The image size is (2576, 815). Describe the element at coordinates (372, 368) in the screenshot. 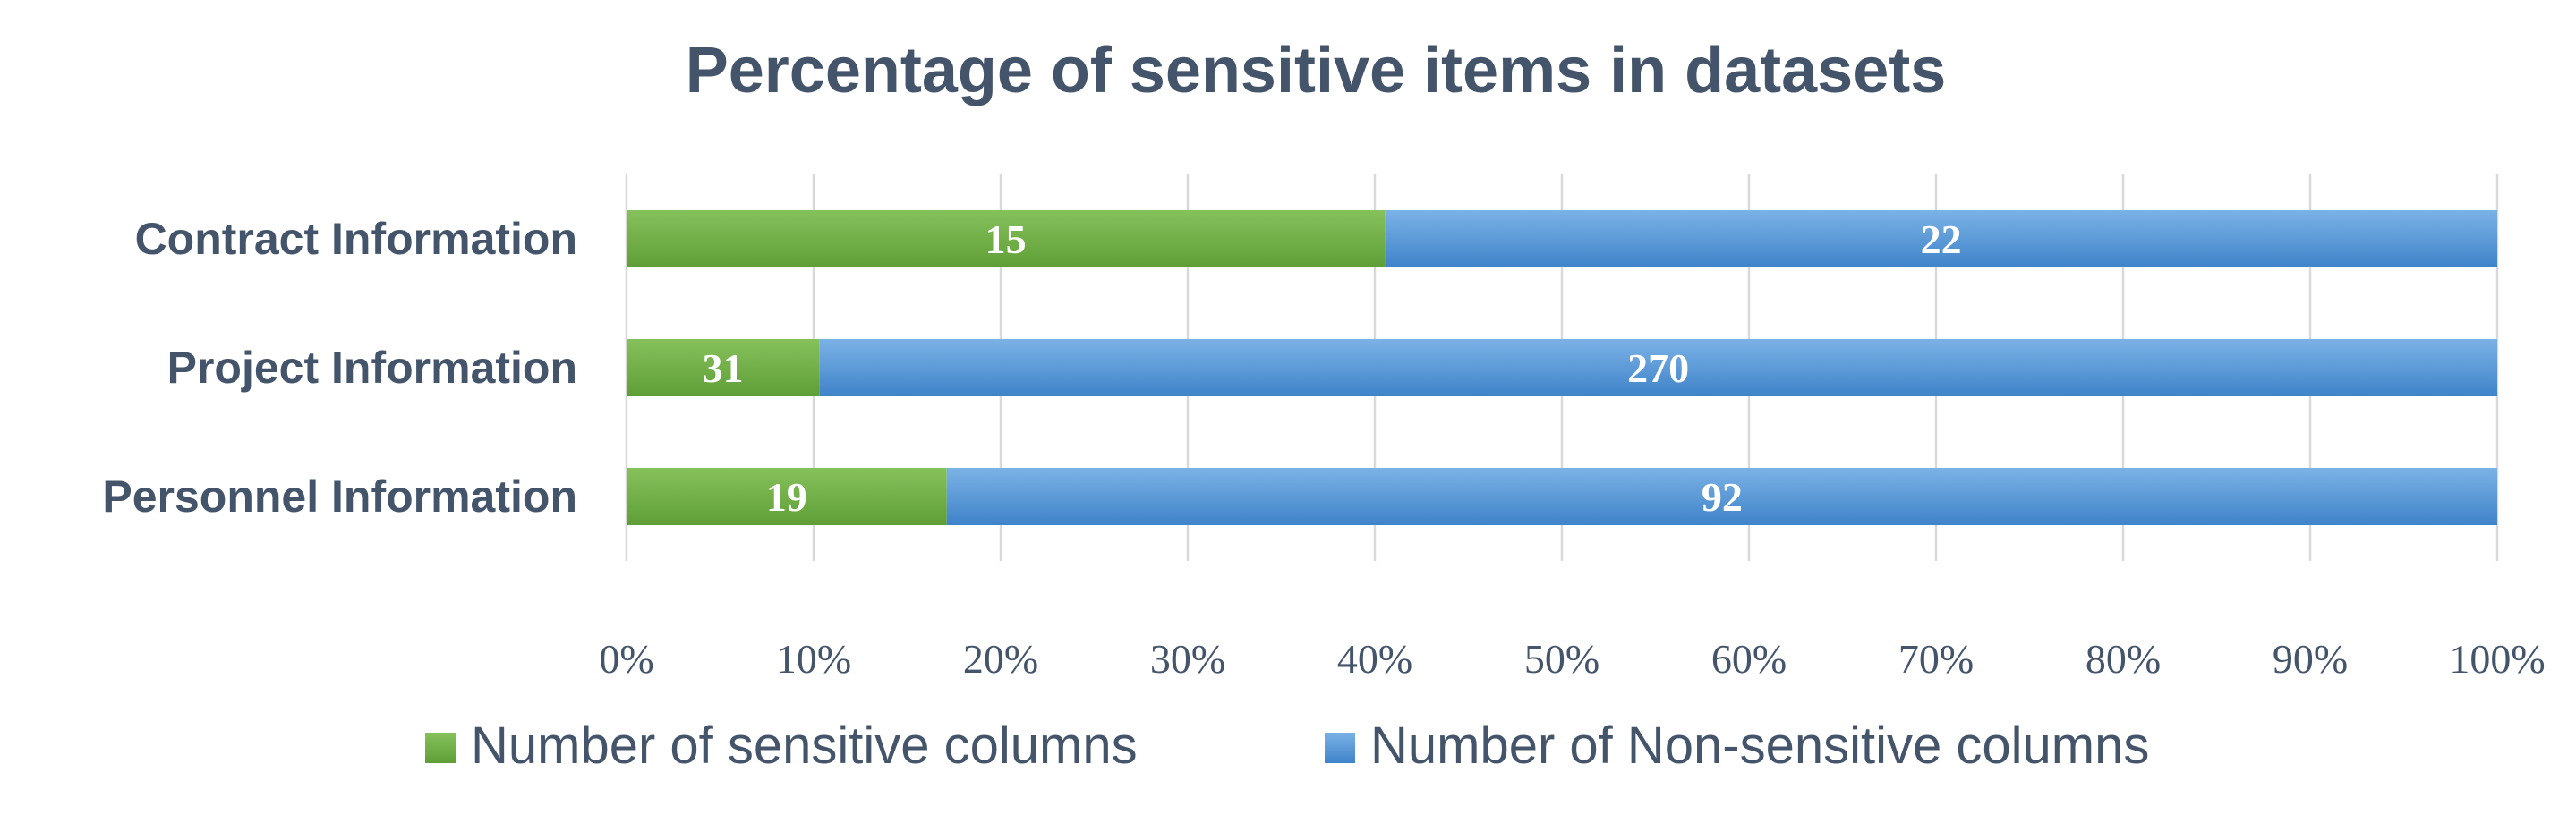

I see `category-label: Project Information` at that location.